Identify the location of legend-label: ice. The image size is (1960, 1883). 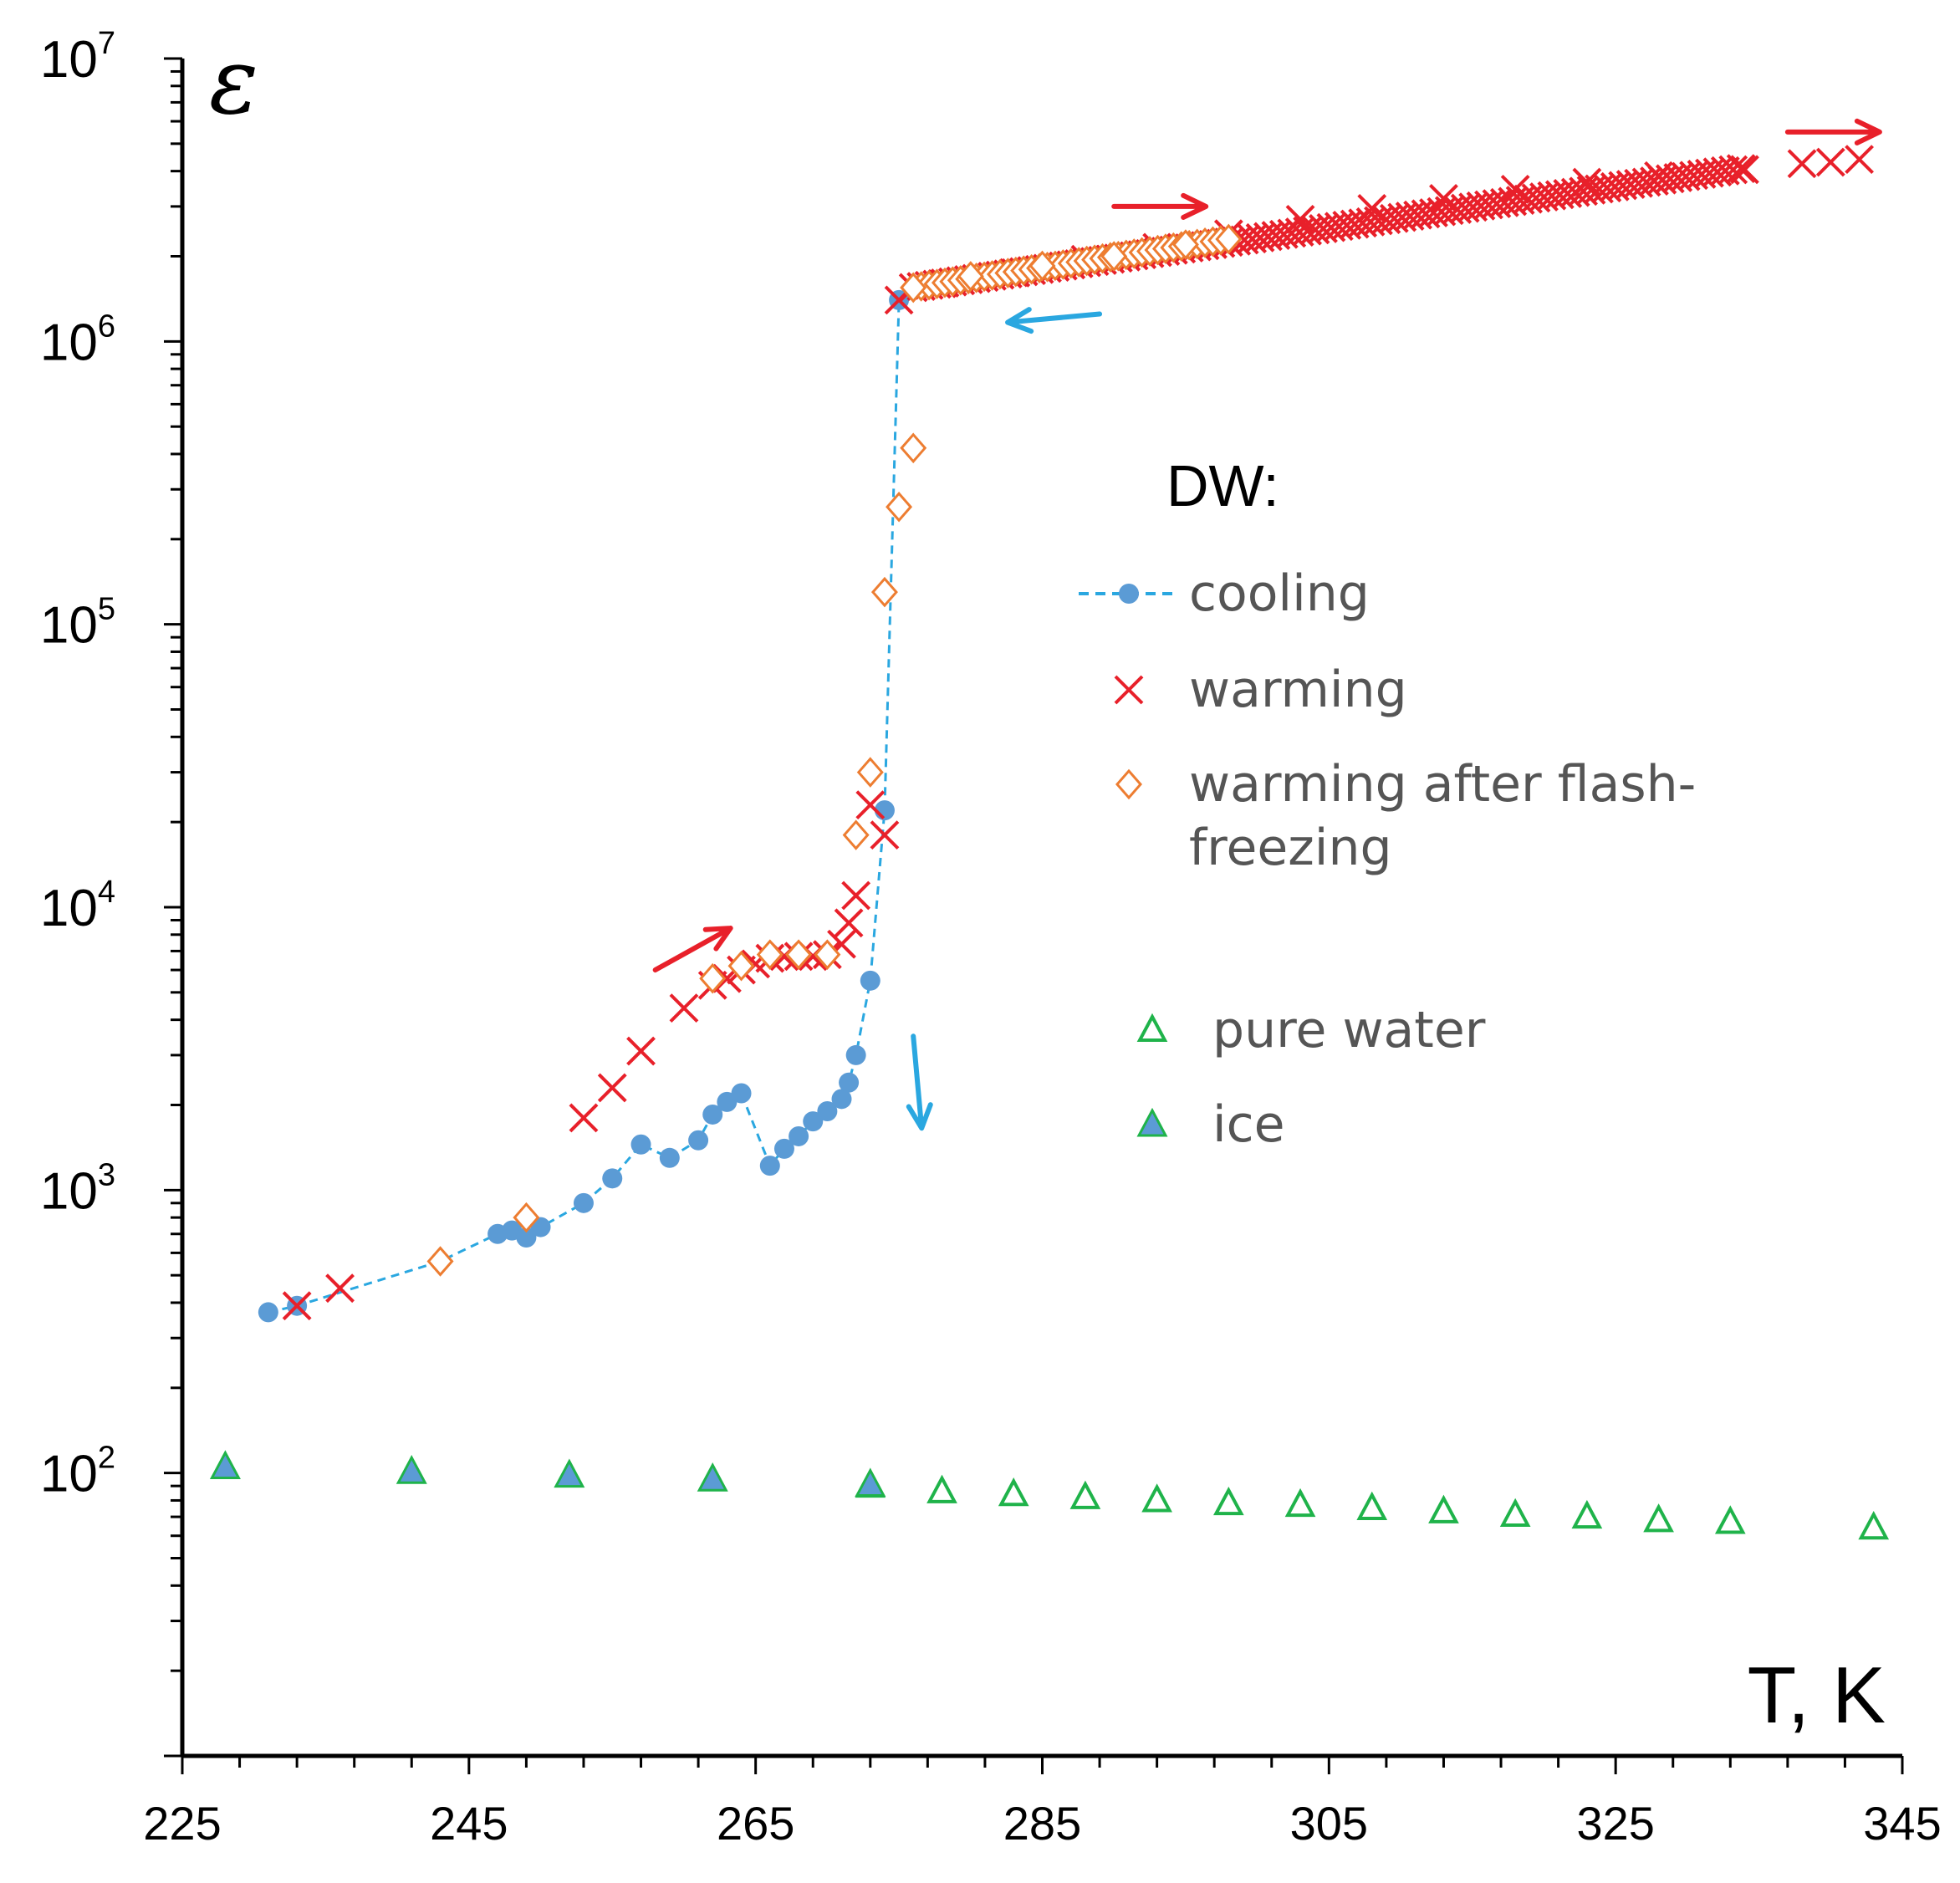
(1248, 1124).